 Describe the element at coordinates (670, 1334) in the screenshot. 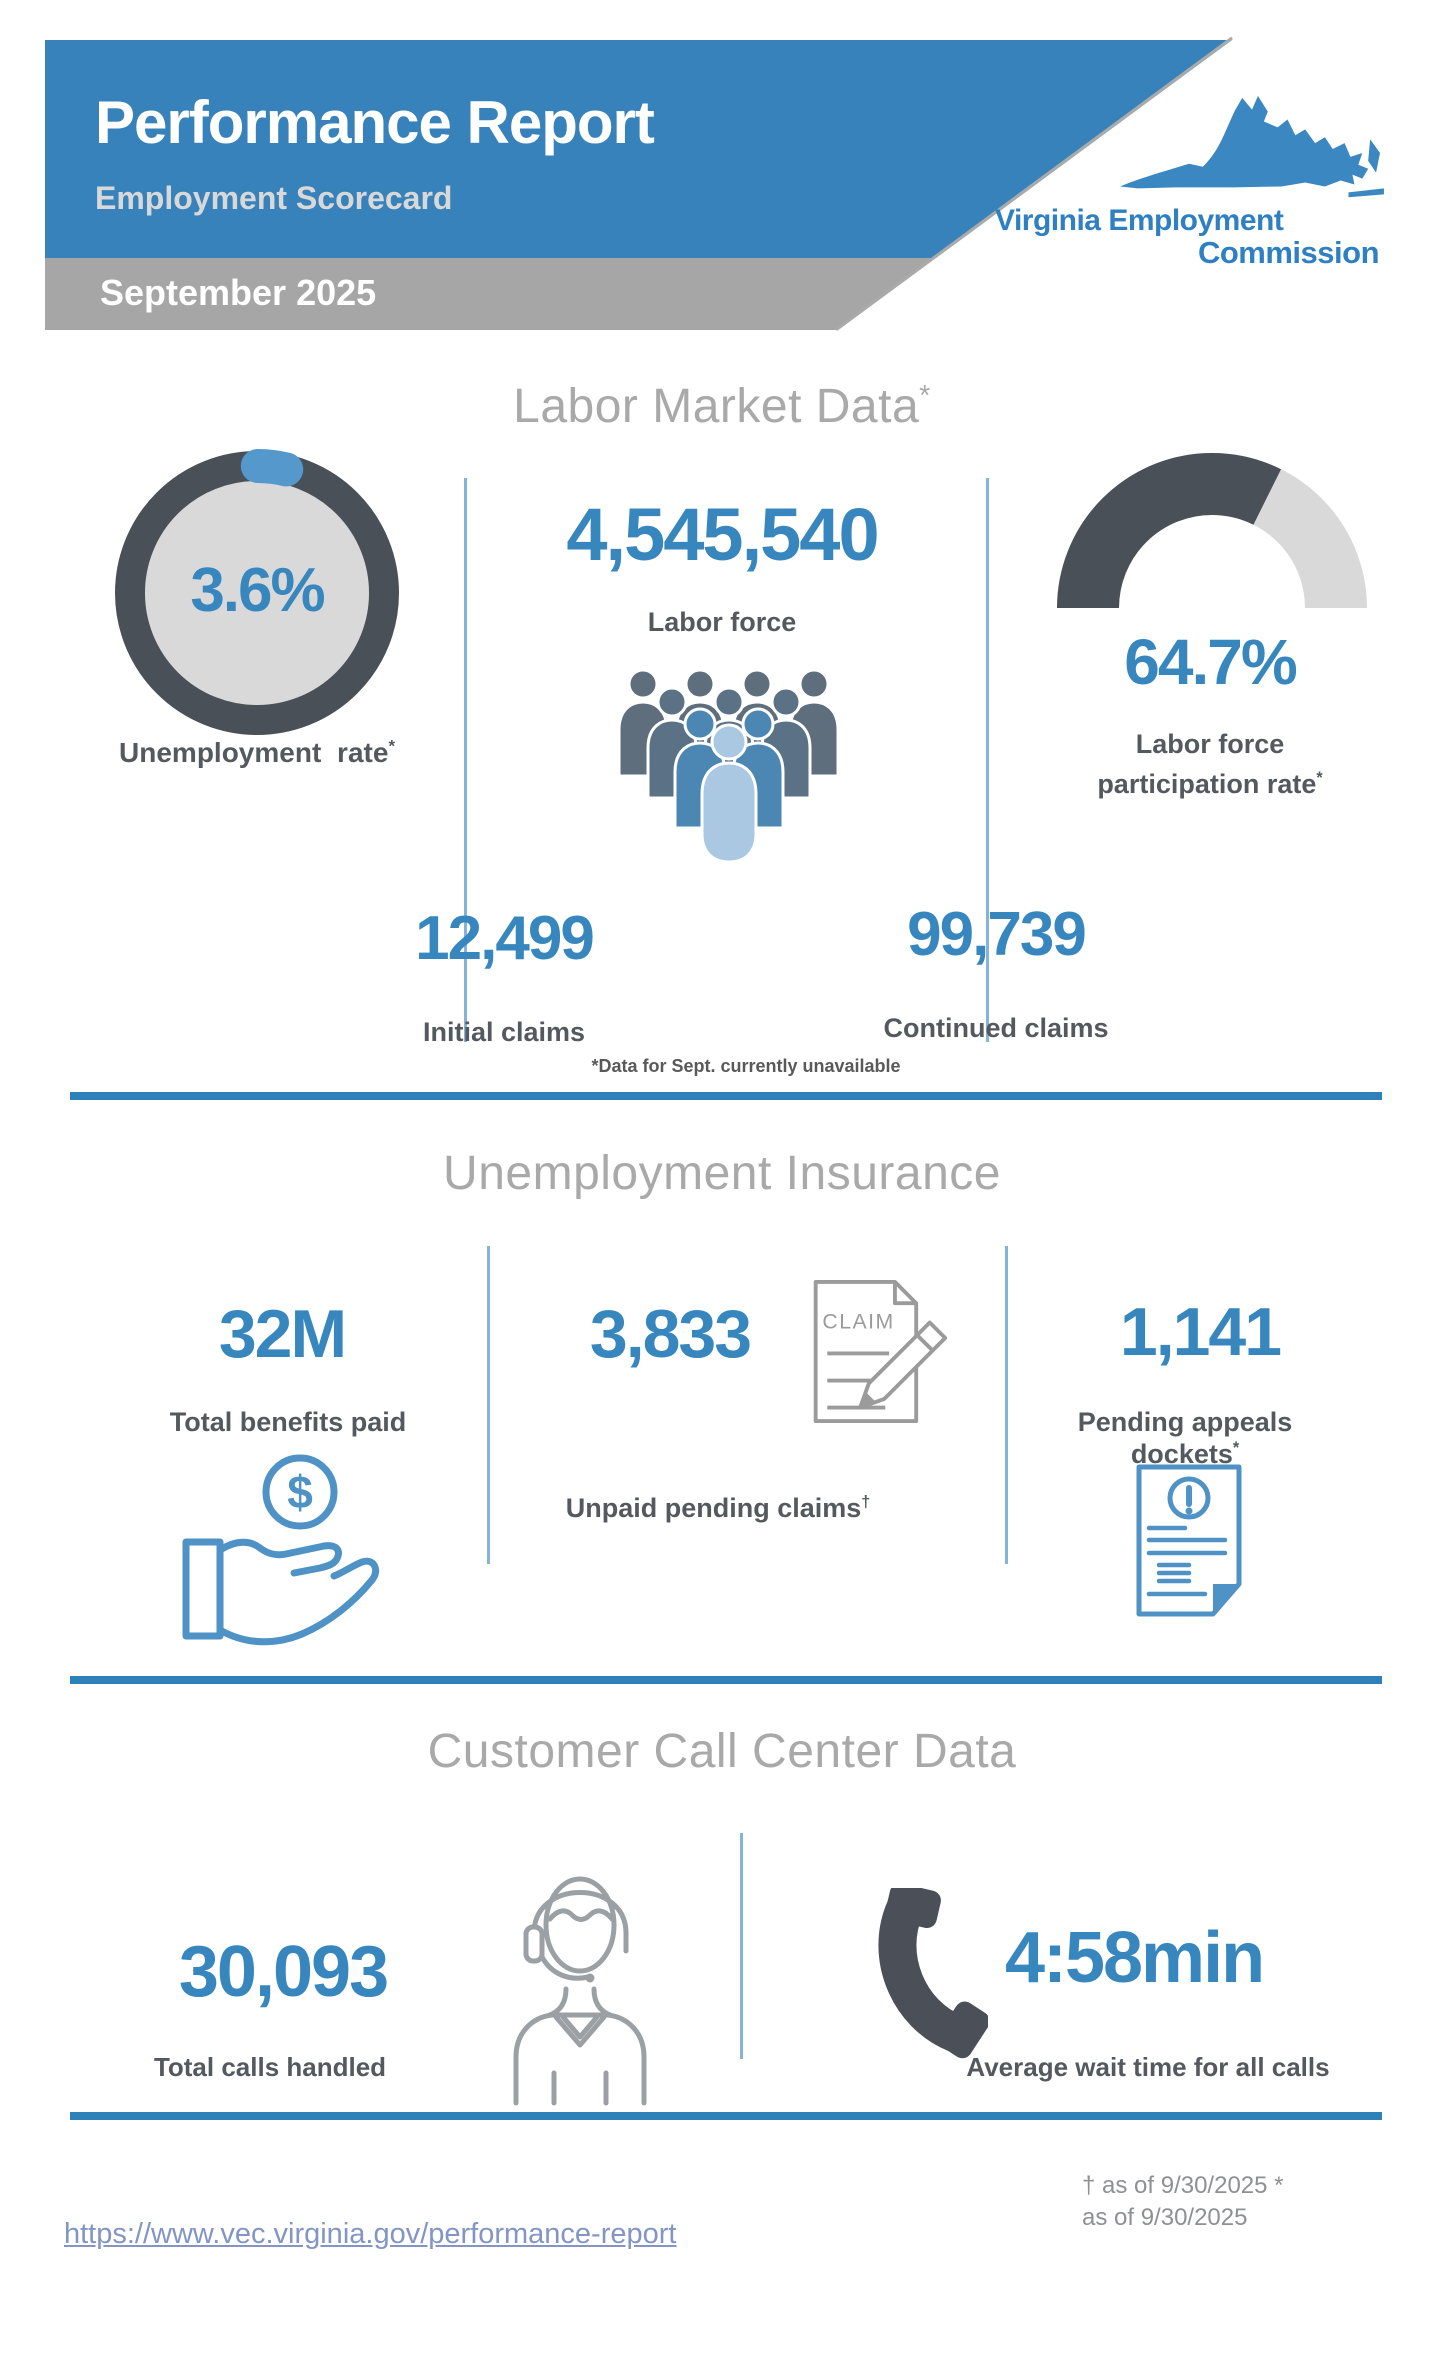

I see `unpaid-claims-value: 3,833` at that location.